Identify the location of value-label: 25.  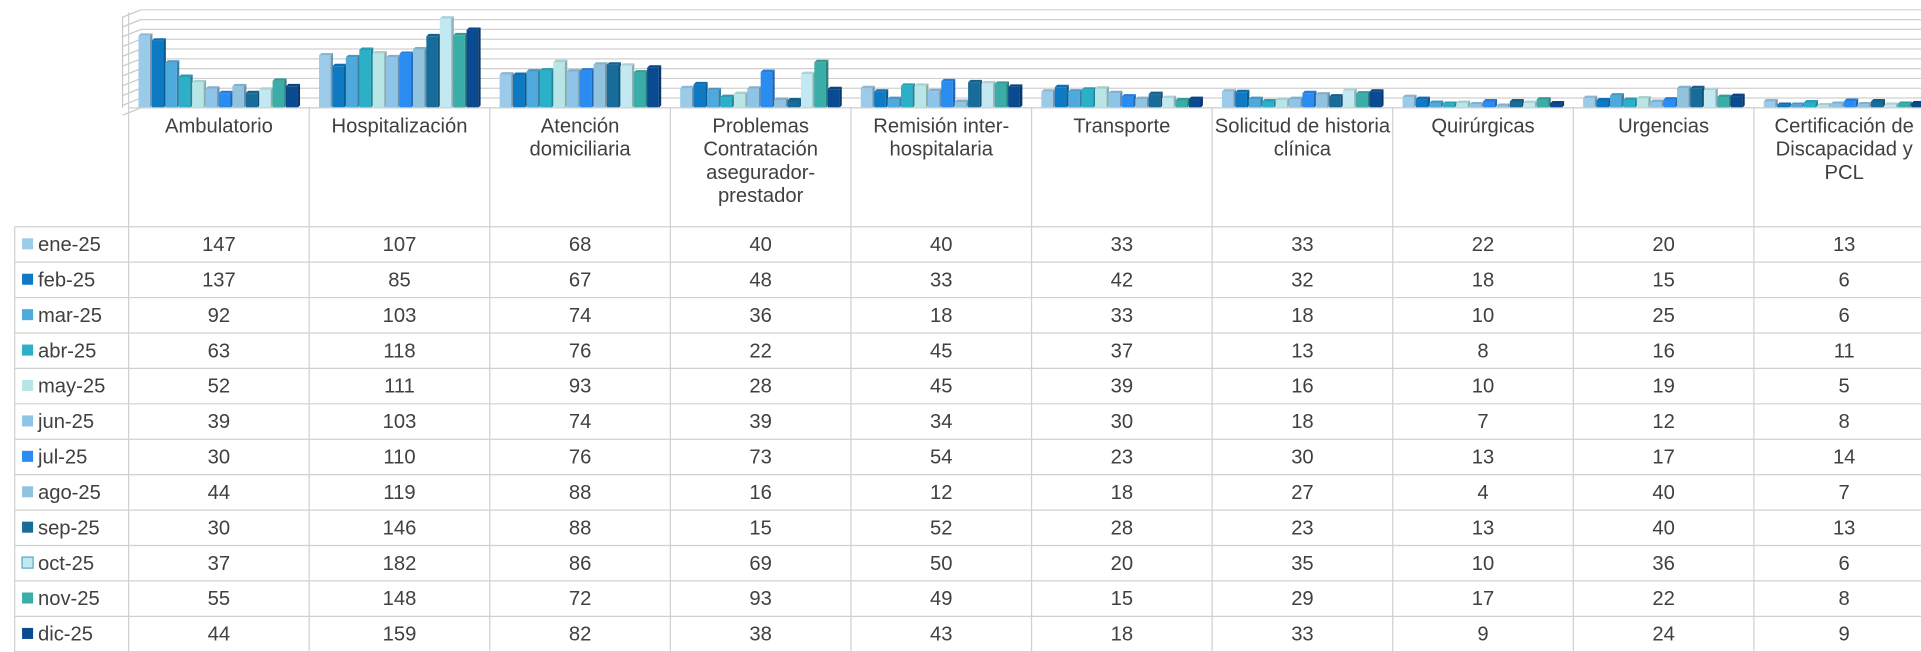
(1663, 316).